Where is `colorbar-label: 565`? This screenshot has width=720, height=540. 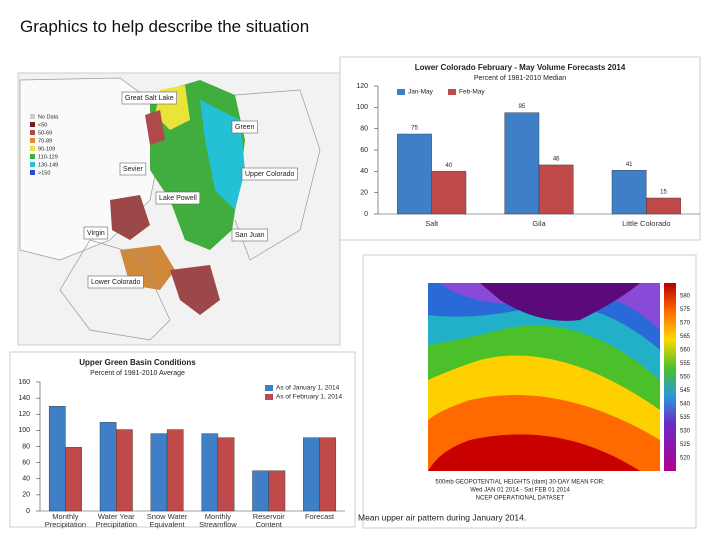 colorbar-label: 565 is located at coordinates (685, 337).